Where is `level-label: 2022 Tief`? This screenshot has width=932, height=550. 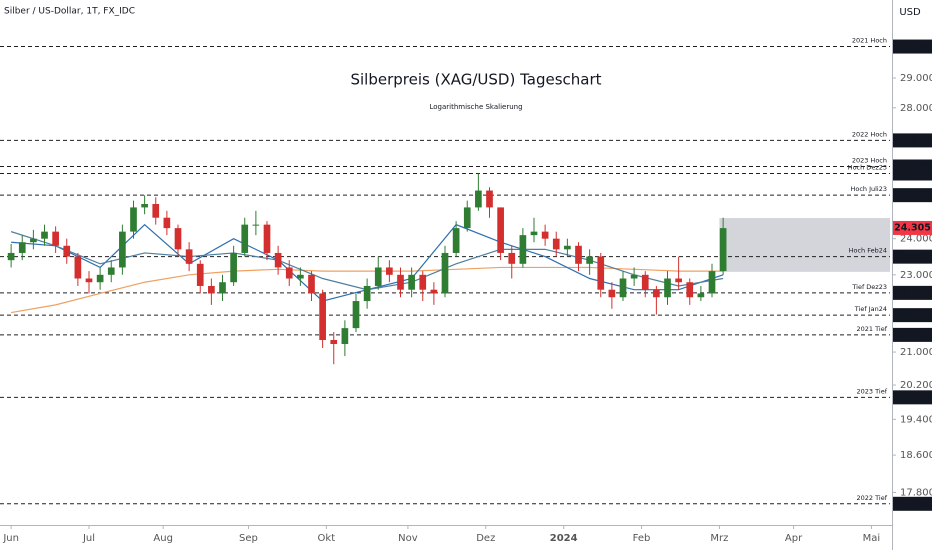 level-label: 2022 Tief is located at coordinates (872, 498).